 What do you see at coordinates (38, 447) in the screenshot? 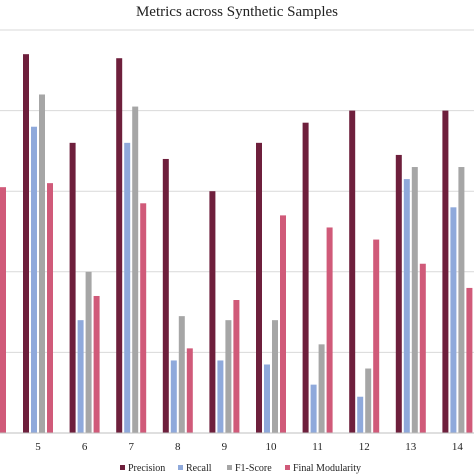
I see `x-tick-label-5: 5` at bounding box center [38, 447].